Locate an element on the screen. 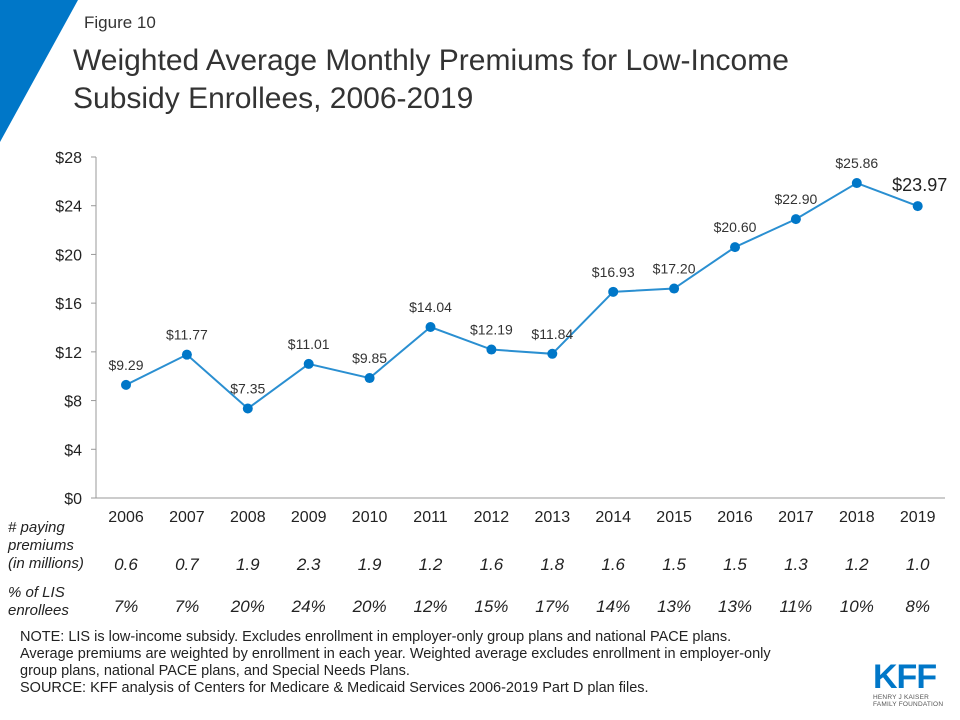 This screenshot has height=720, width=960. y-tick-label: $20 is located at coordinates (68, 255).